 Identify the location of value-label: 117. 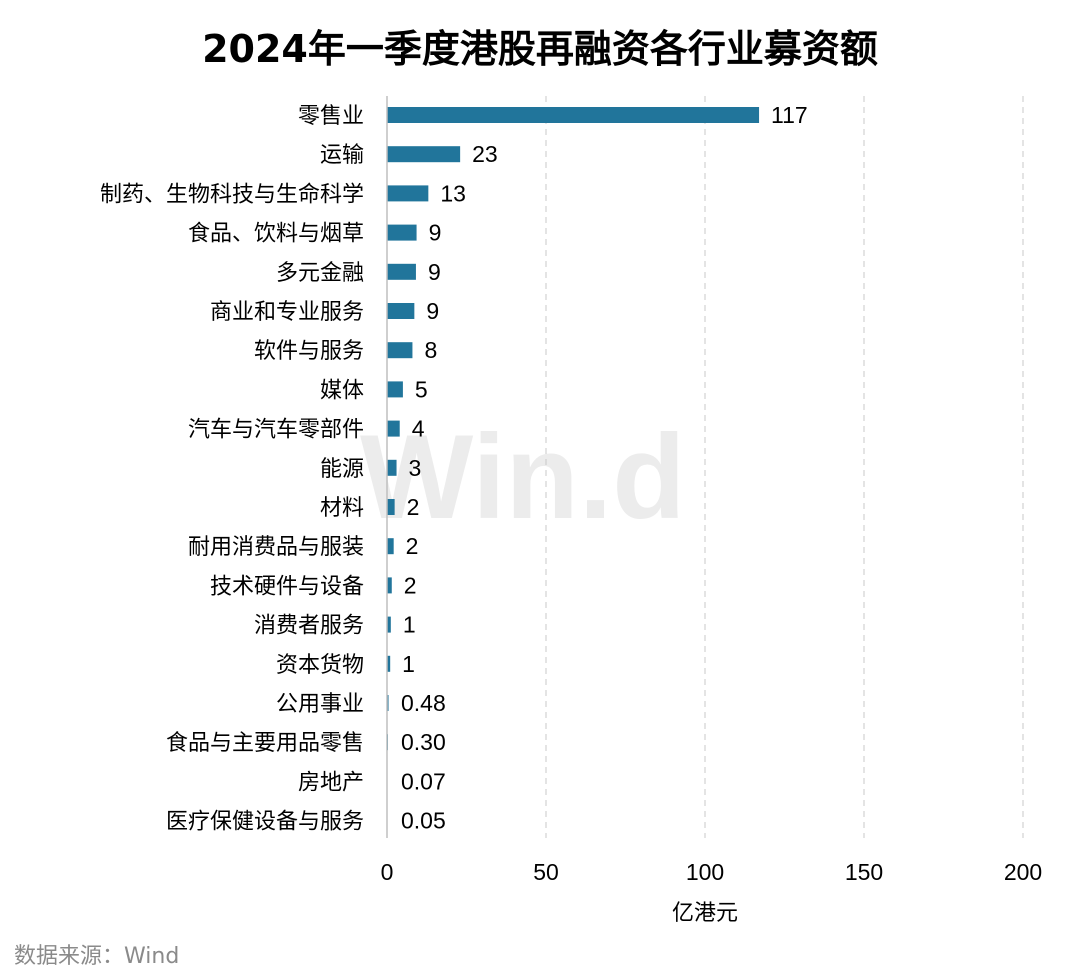
(789, 115).